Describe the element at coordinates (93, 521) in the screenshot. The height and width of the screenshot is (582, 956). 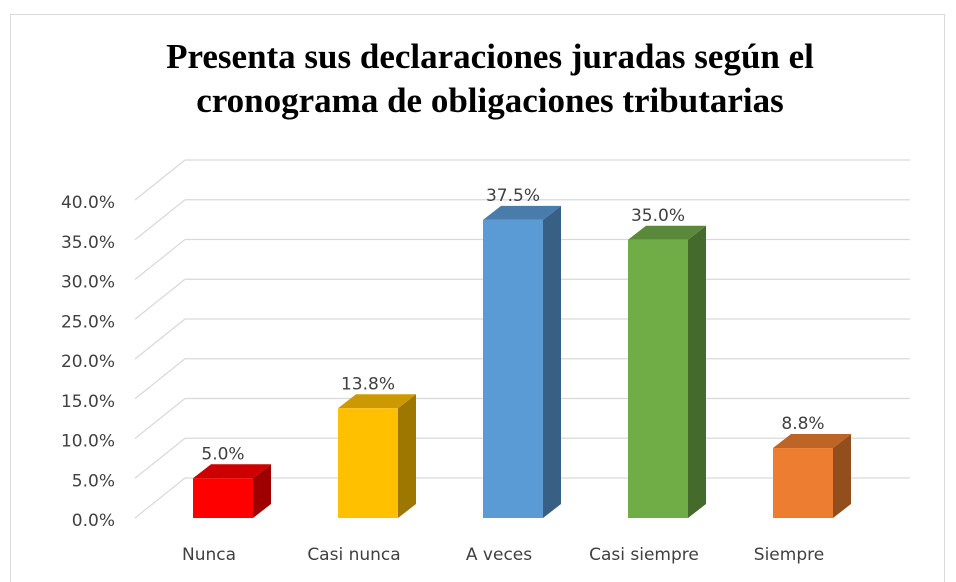
I see `y-tick-label: 0.0%` at that location.